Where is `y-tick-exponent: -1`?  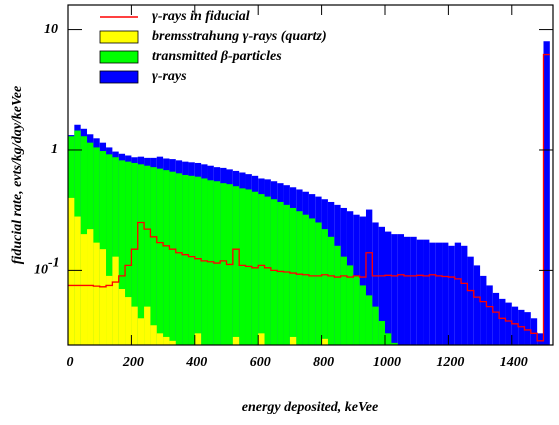
y-tick-exponent: -1 is located at coordinates (54, 263).